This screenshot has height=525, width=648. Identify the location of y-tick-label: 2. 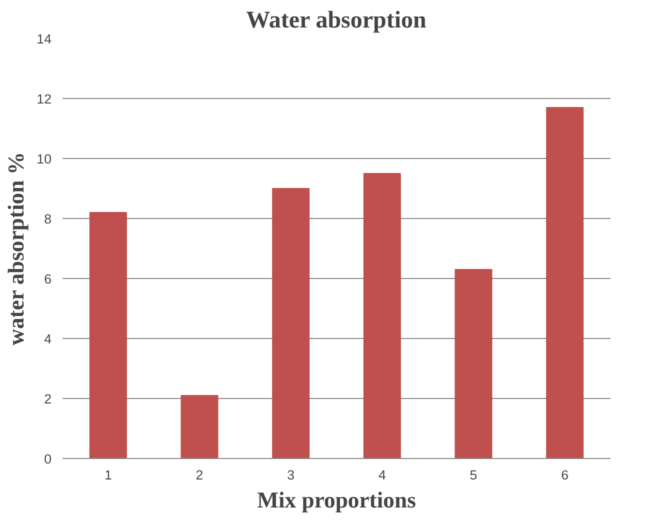
(48, 399).